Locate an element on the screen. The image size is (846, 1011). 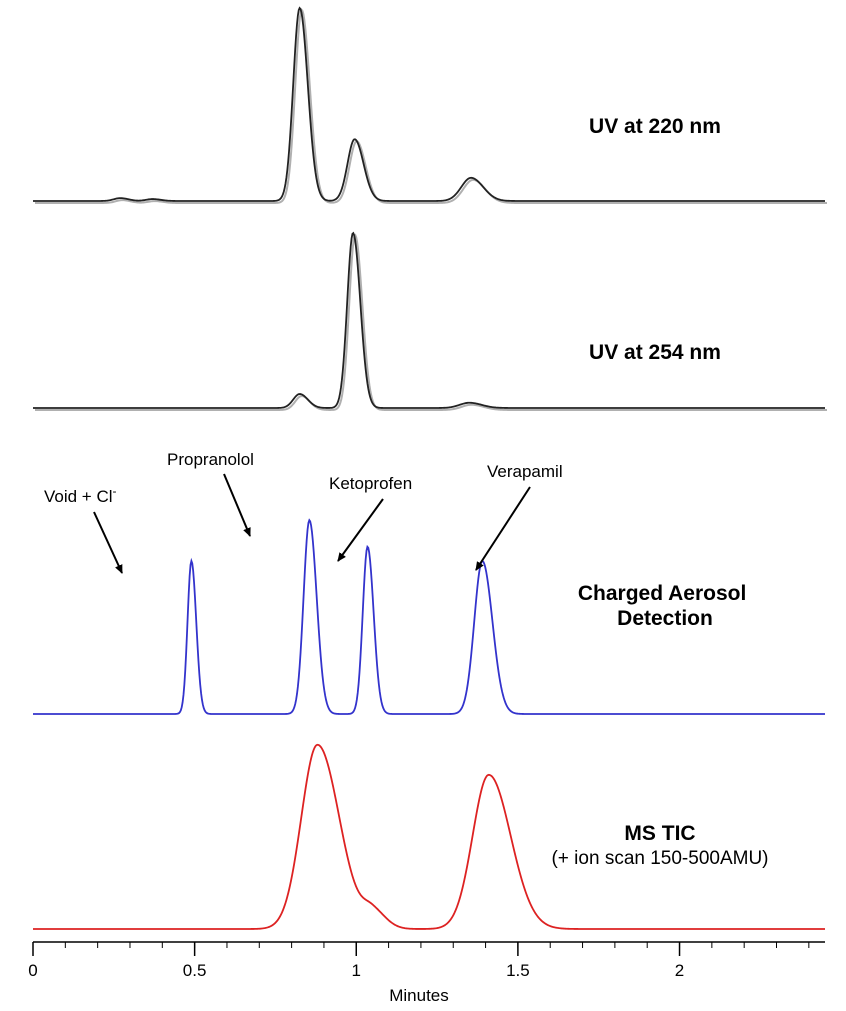
x-tick-label: 0.5 is located at coordinates (195, 970).